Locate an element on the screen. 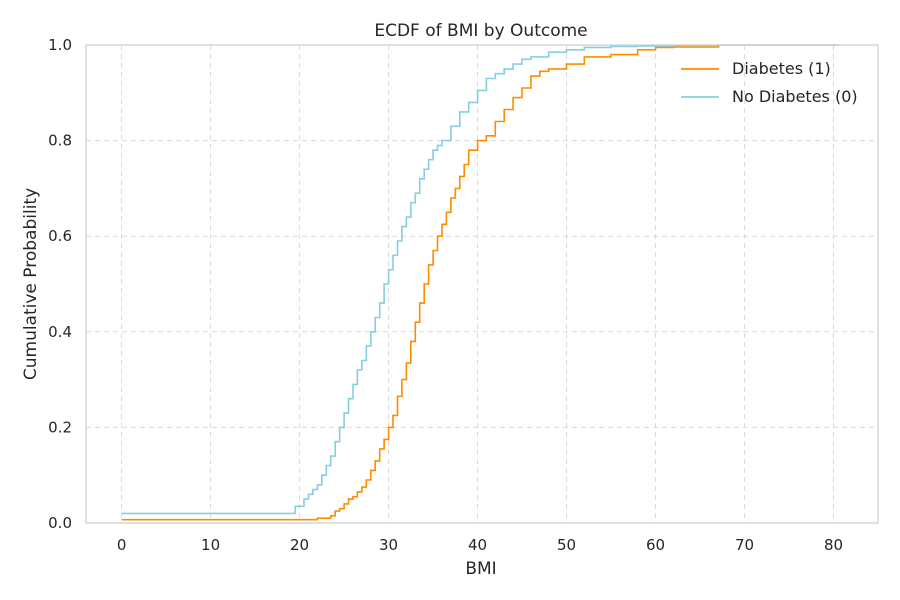  y-tick-label: 0.4 is located at coordinates (60, 332).